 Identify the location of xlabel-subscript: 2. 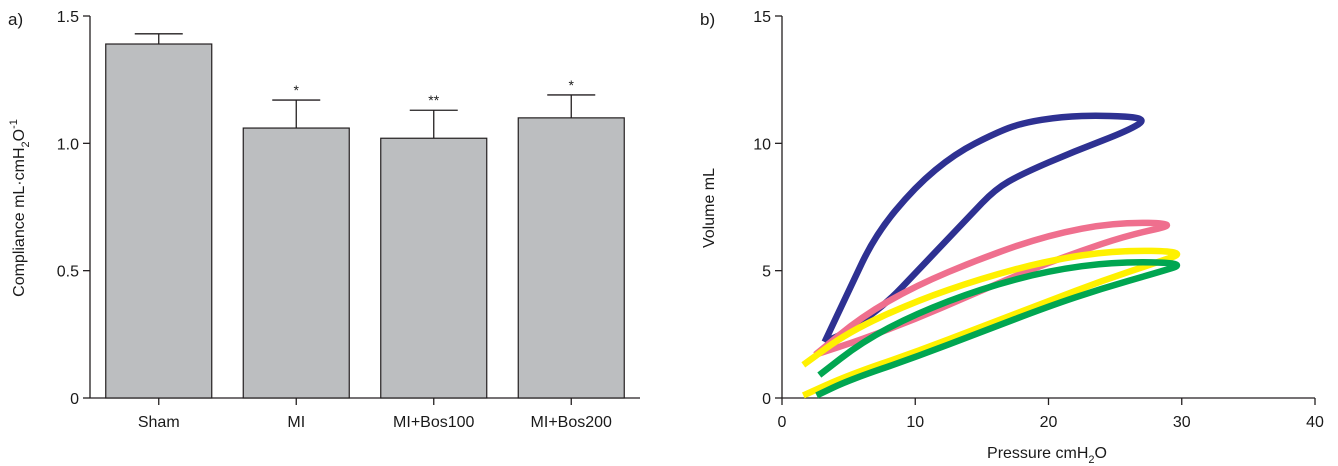
(1091, 460).